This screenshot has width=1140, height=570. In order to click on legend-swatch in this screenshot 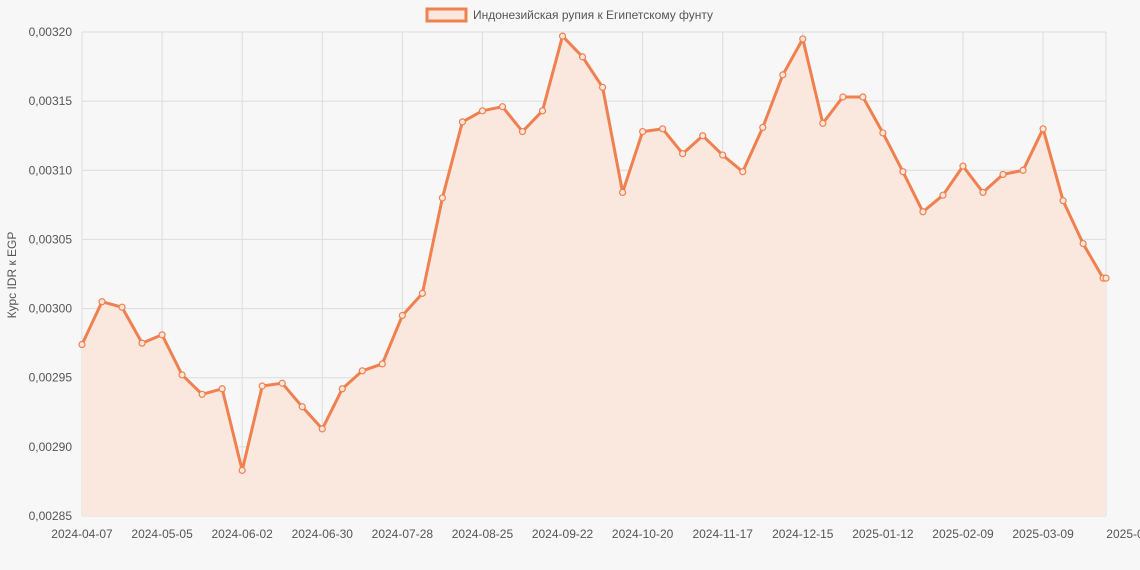, I will do `click(446, 15)`.